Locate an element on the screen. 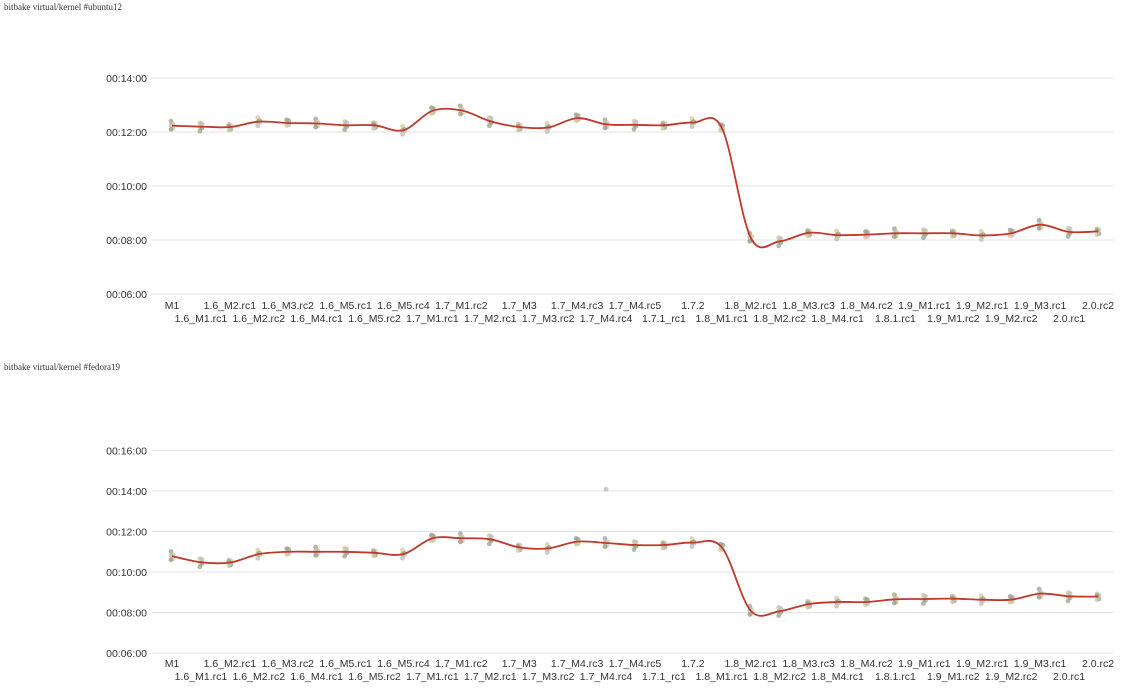  x-tick-label: 1.8.1.rc1 is located at coordinates (895, 677).